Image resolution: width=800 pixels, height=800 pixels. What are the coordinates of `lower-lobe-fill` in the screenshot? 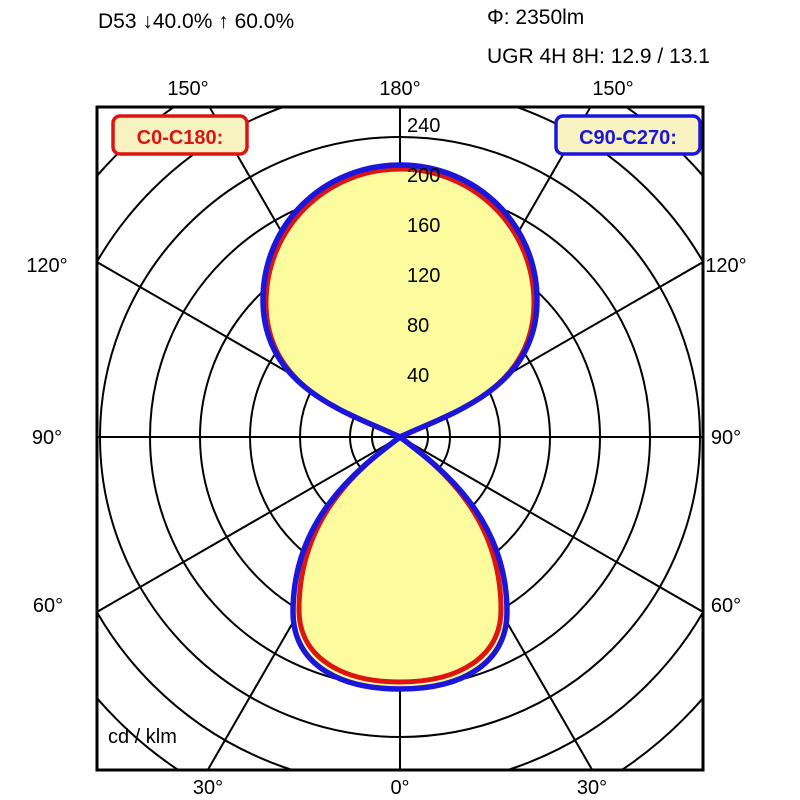 It's located at (400, 563).